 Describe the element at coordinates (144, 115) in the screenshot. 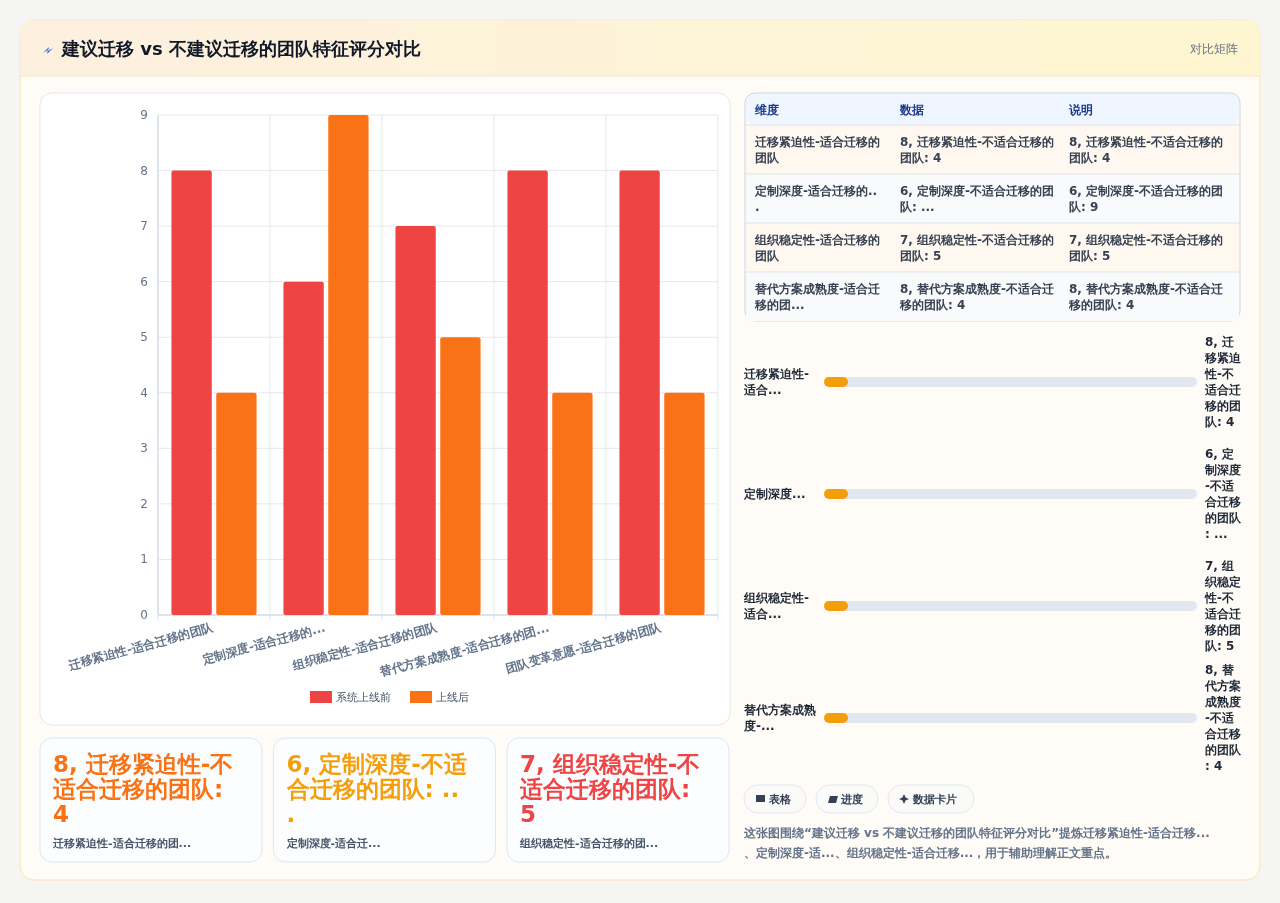

I see `y-tick-label: 9` at that location.